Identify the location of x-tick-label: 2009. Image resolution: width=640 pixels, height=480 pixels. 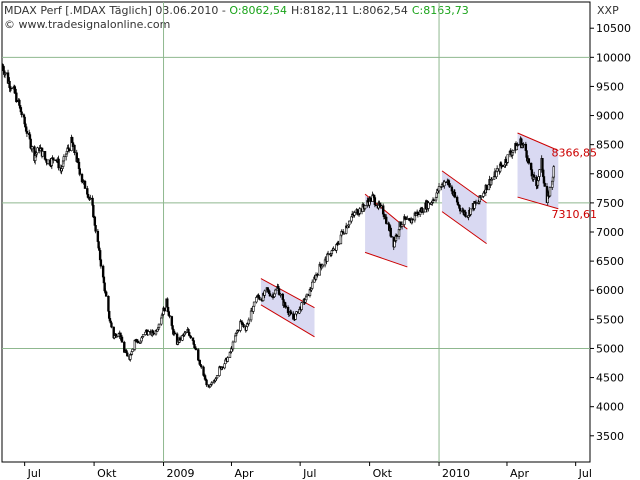
(181, 473).